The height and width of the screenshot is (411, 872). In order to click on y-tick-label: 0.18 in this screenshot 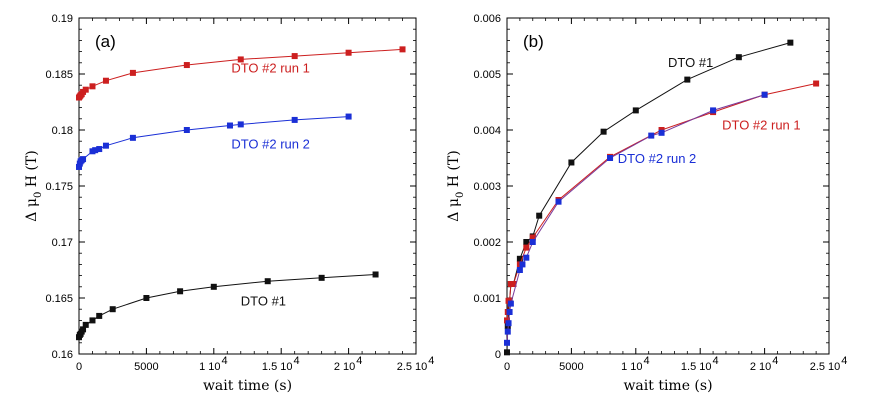, I will do `click(62, 131)`.